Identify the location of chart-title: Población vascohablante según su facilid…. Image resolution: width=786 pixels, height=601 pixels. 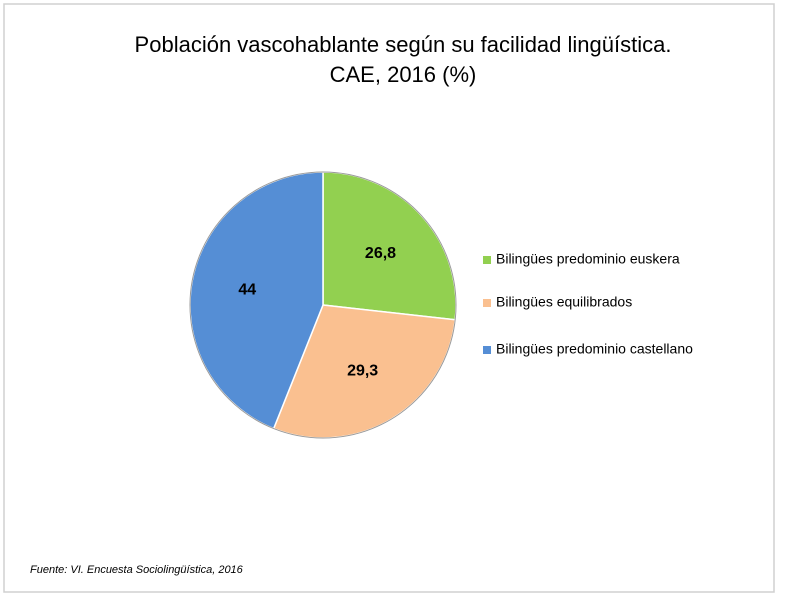
(403, 44).